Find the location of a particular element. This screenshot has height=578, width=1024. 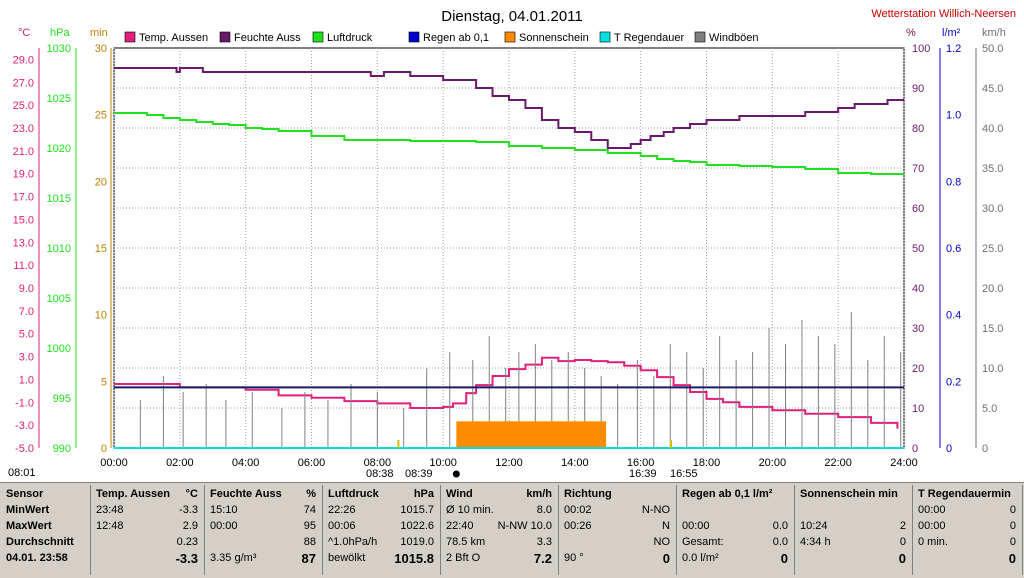

minutes-tick-label: 20 is located at coordinates (101, 182).